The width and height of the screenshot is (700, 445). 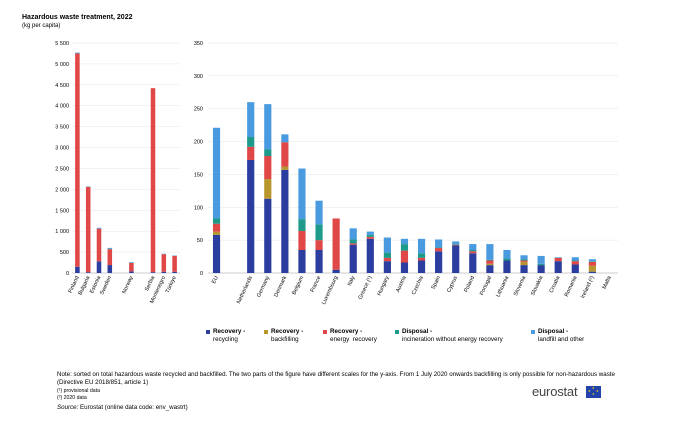 I want to click on left-ytick-label: 500, so click(x=64, y=253).